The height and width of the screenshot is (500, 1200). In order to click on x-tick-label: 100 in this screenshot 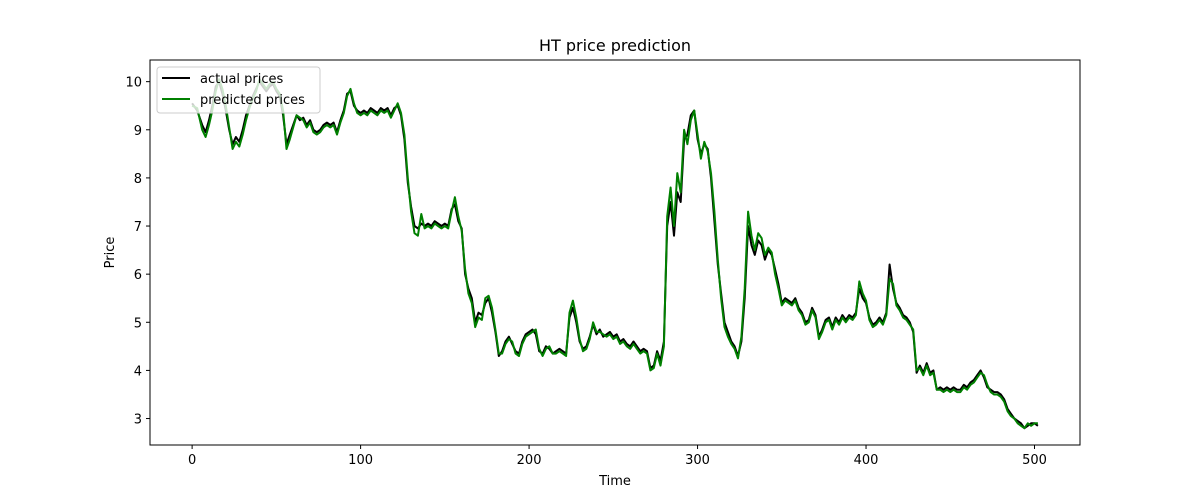, I will do `click(360, 460)`.